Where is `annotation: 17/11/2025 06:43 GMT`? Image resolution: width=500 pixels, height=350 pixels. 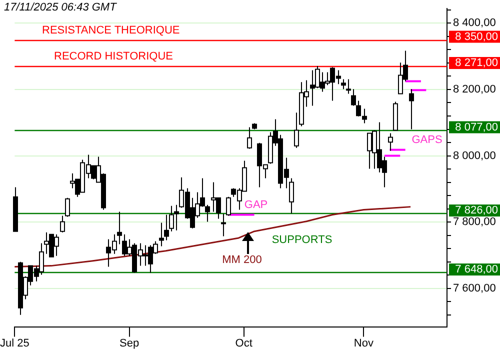
annotation: 17/11/2025 06:43 GMT is located at coordinates (61, 8).